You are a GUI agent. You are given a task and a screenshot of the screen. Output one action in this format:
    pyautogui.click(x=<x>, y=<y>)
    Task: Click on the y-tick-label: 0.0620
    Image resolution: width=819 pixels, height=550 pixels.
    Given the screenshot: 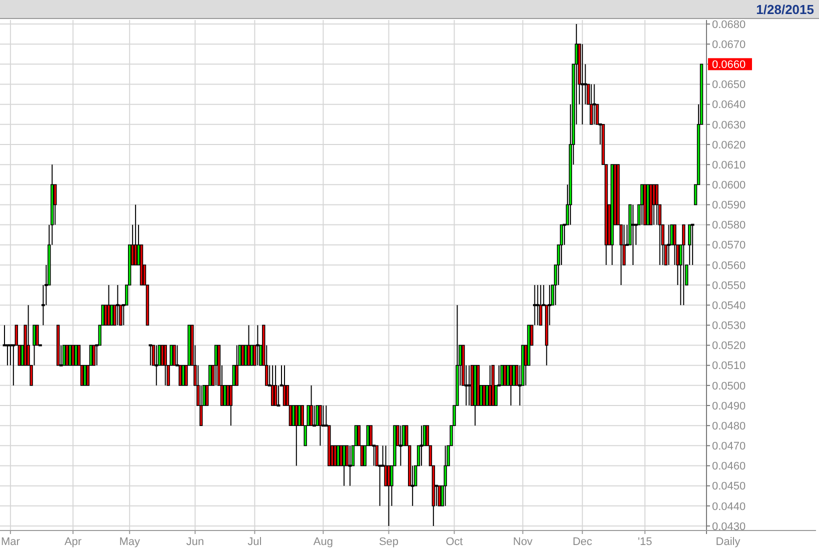 What is the action you would take?
    pyautogui.click(x=729, y=145)
    